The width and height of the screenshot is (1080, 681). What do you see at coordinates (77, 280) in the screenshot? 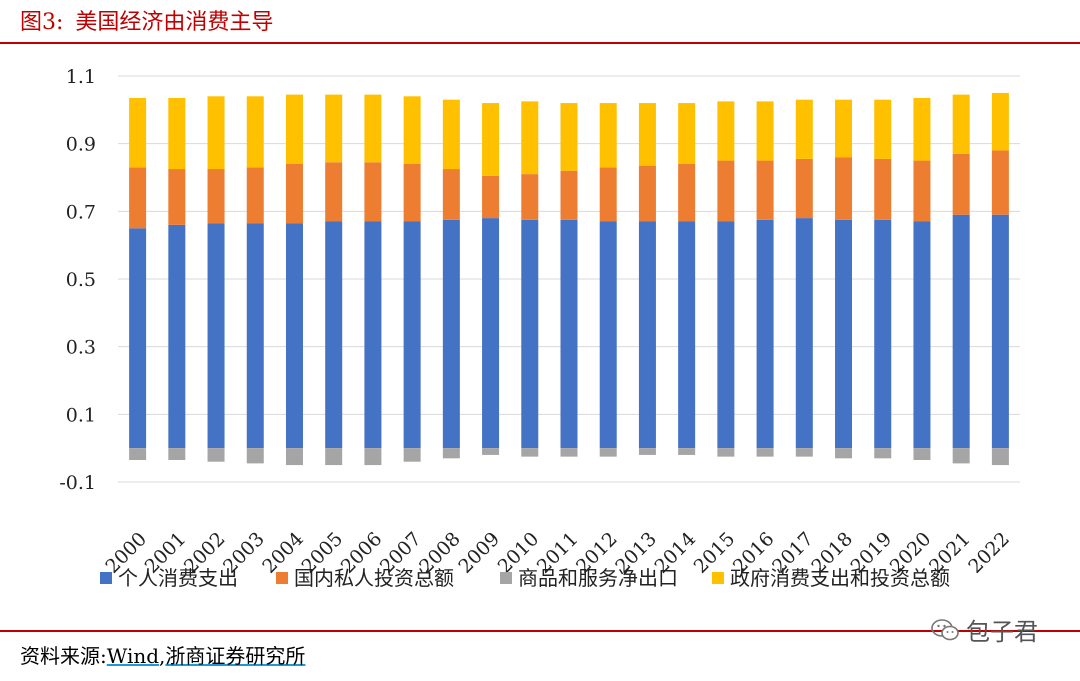
I see `y-axis-ticks: 1.1 0.9 0.7 0.5 0.3 0.1 -0.1` at bounding box center [77, 280].